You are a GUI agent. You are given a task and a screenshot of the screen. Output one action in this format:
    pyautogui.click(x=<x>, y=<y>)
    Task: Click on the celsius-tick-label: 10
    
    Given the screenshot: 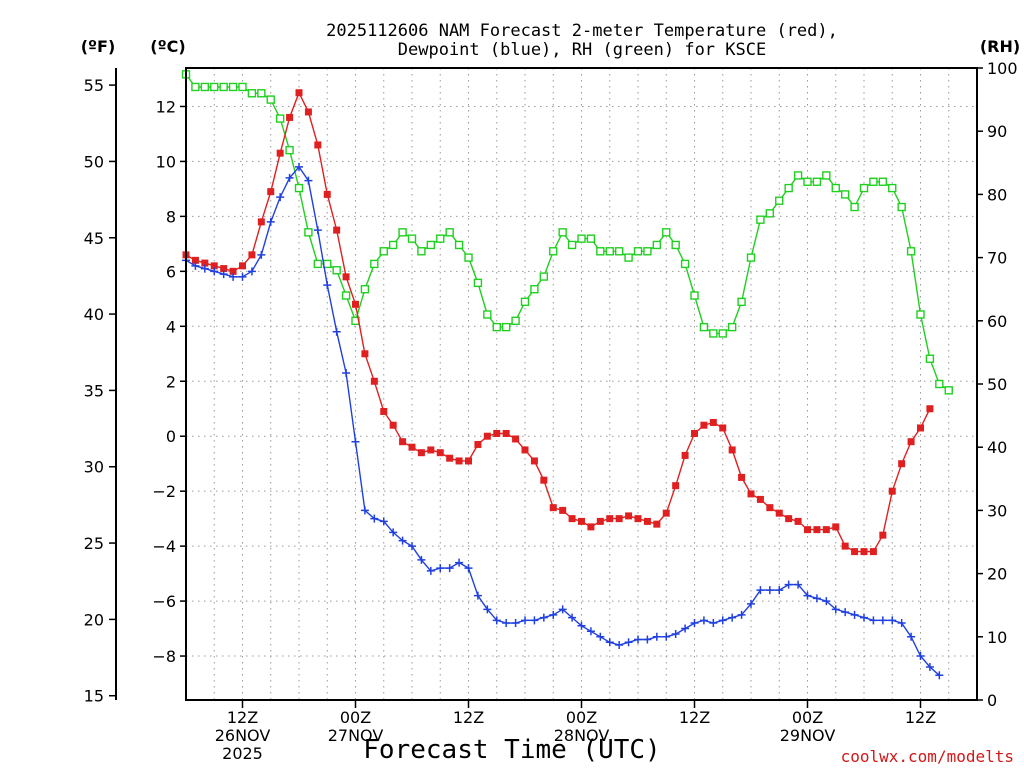 What is the action you would take?
    pyautogui.click(x=166, y=161)
    